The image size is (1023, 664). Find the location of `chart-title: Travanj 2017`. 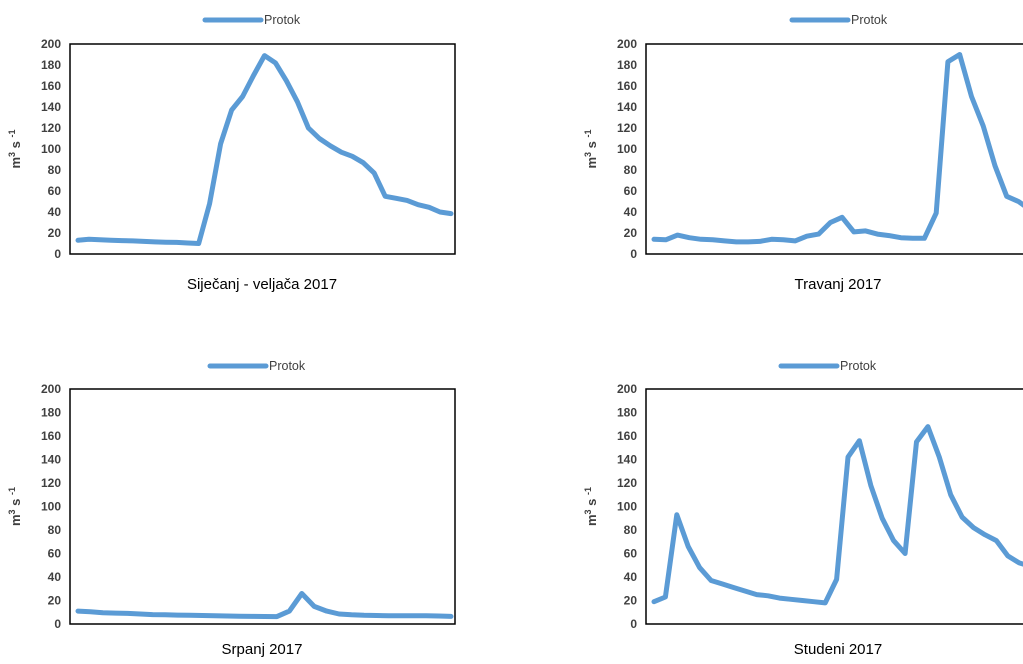

chart-title: Travanj 2017 is located at coordinates (838, 284).